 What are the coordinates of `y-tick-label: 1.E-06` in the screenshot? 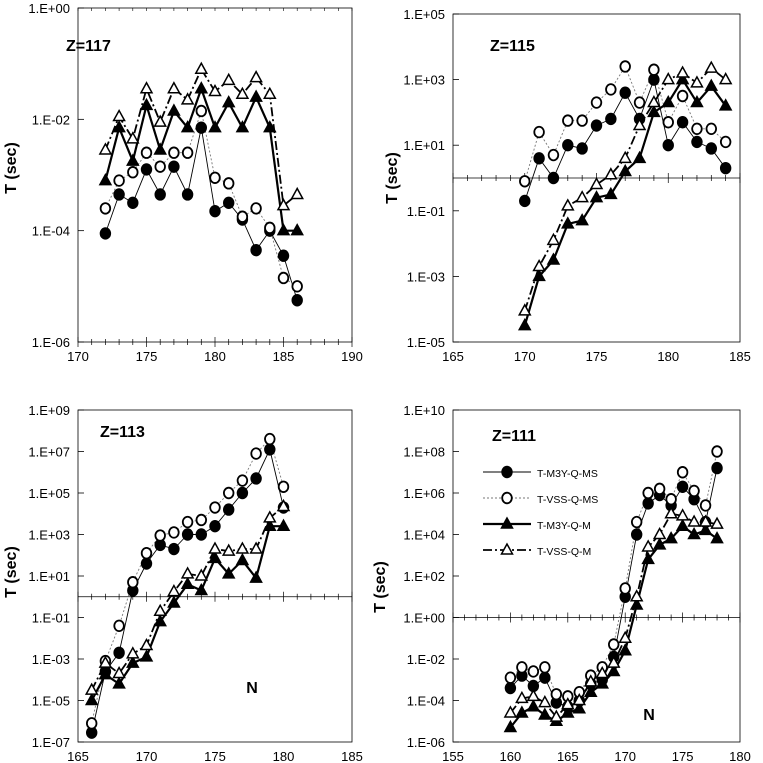 It's located at (426, 742).